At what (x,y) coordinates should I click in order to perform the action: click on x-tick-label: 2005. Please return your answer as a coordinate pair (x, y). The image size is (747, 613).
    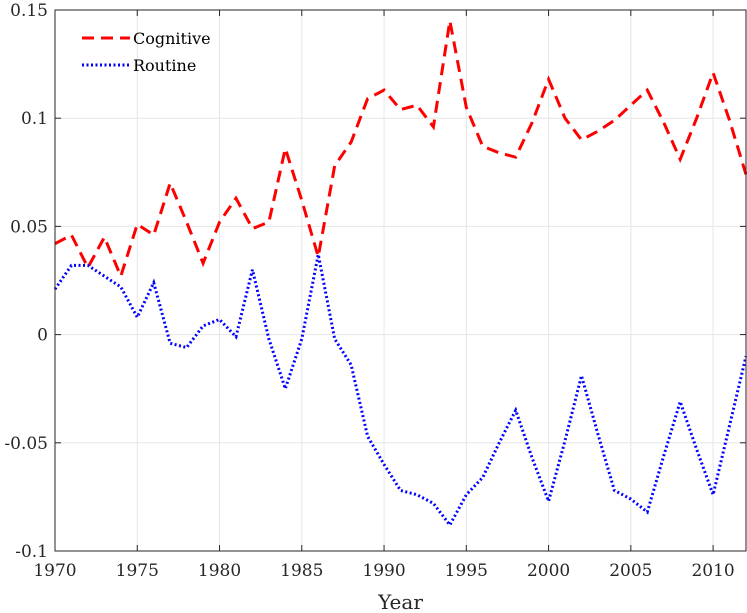
    Looking at the image, I should click on (630, 571).